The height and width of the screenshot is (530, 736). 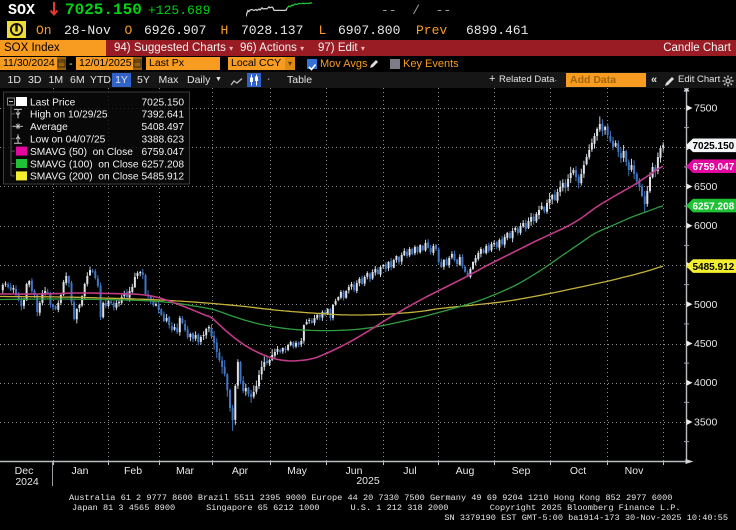 What do you see at coordinates (578, 471) in the screenshot?
I see `svg-text: Oct` at bounding box center [578, 471].